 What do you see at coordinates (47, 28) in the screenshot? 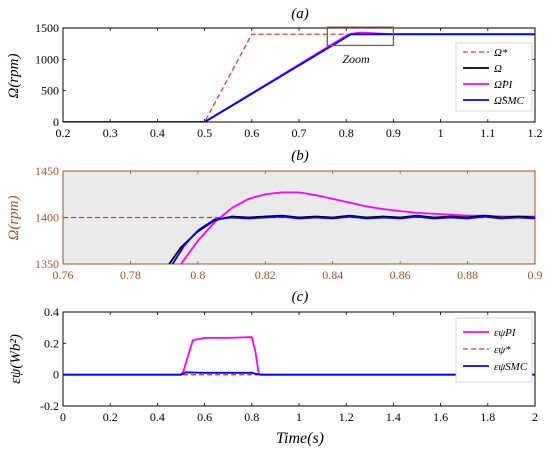
I see `y-tick-label: 1500` at bounding box center [47, 28].